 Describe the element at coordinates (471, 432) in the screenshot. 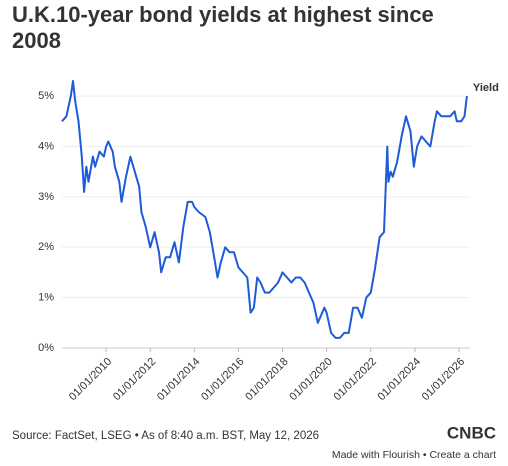

I see `logo: CNBC` at that location.